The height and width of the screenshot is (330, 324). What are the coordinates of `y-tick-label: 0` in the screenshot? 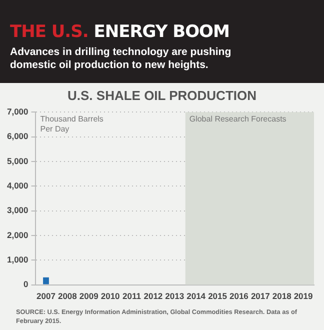 It's located at (26, 284).